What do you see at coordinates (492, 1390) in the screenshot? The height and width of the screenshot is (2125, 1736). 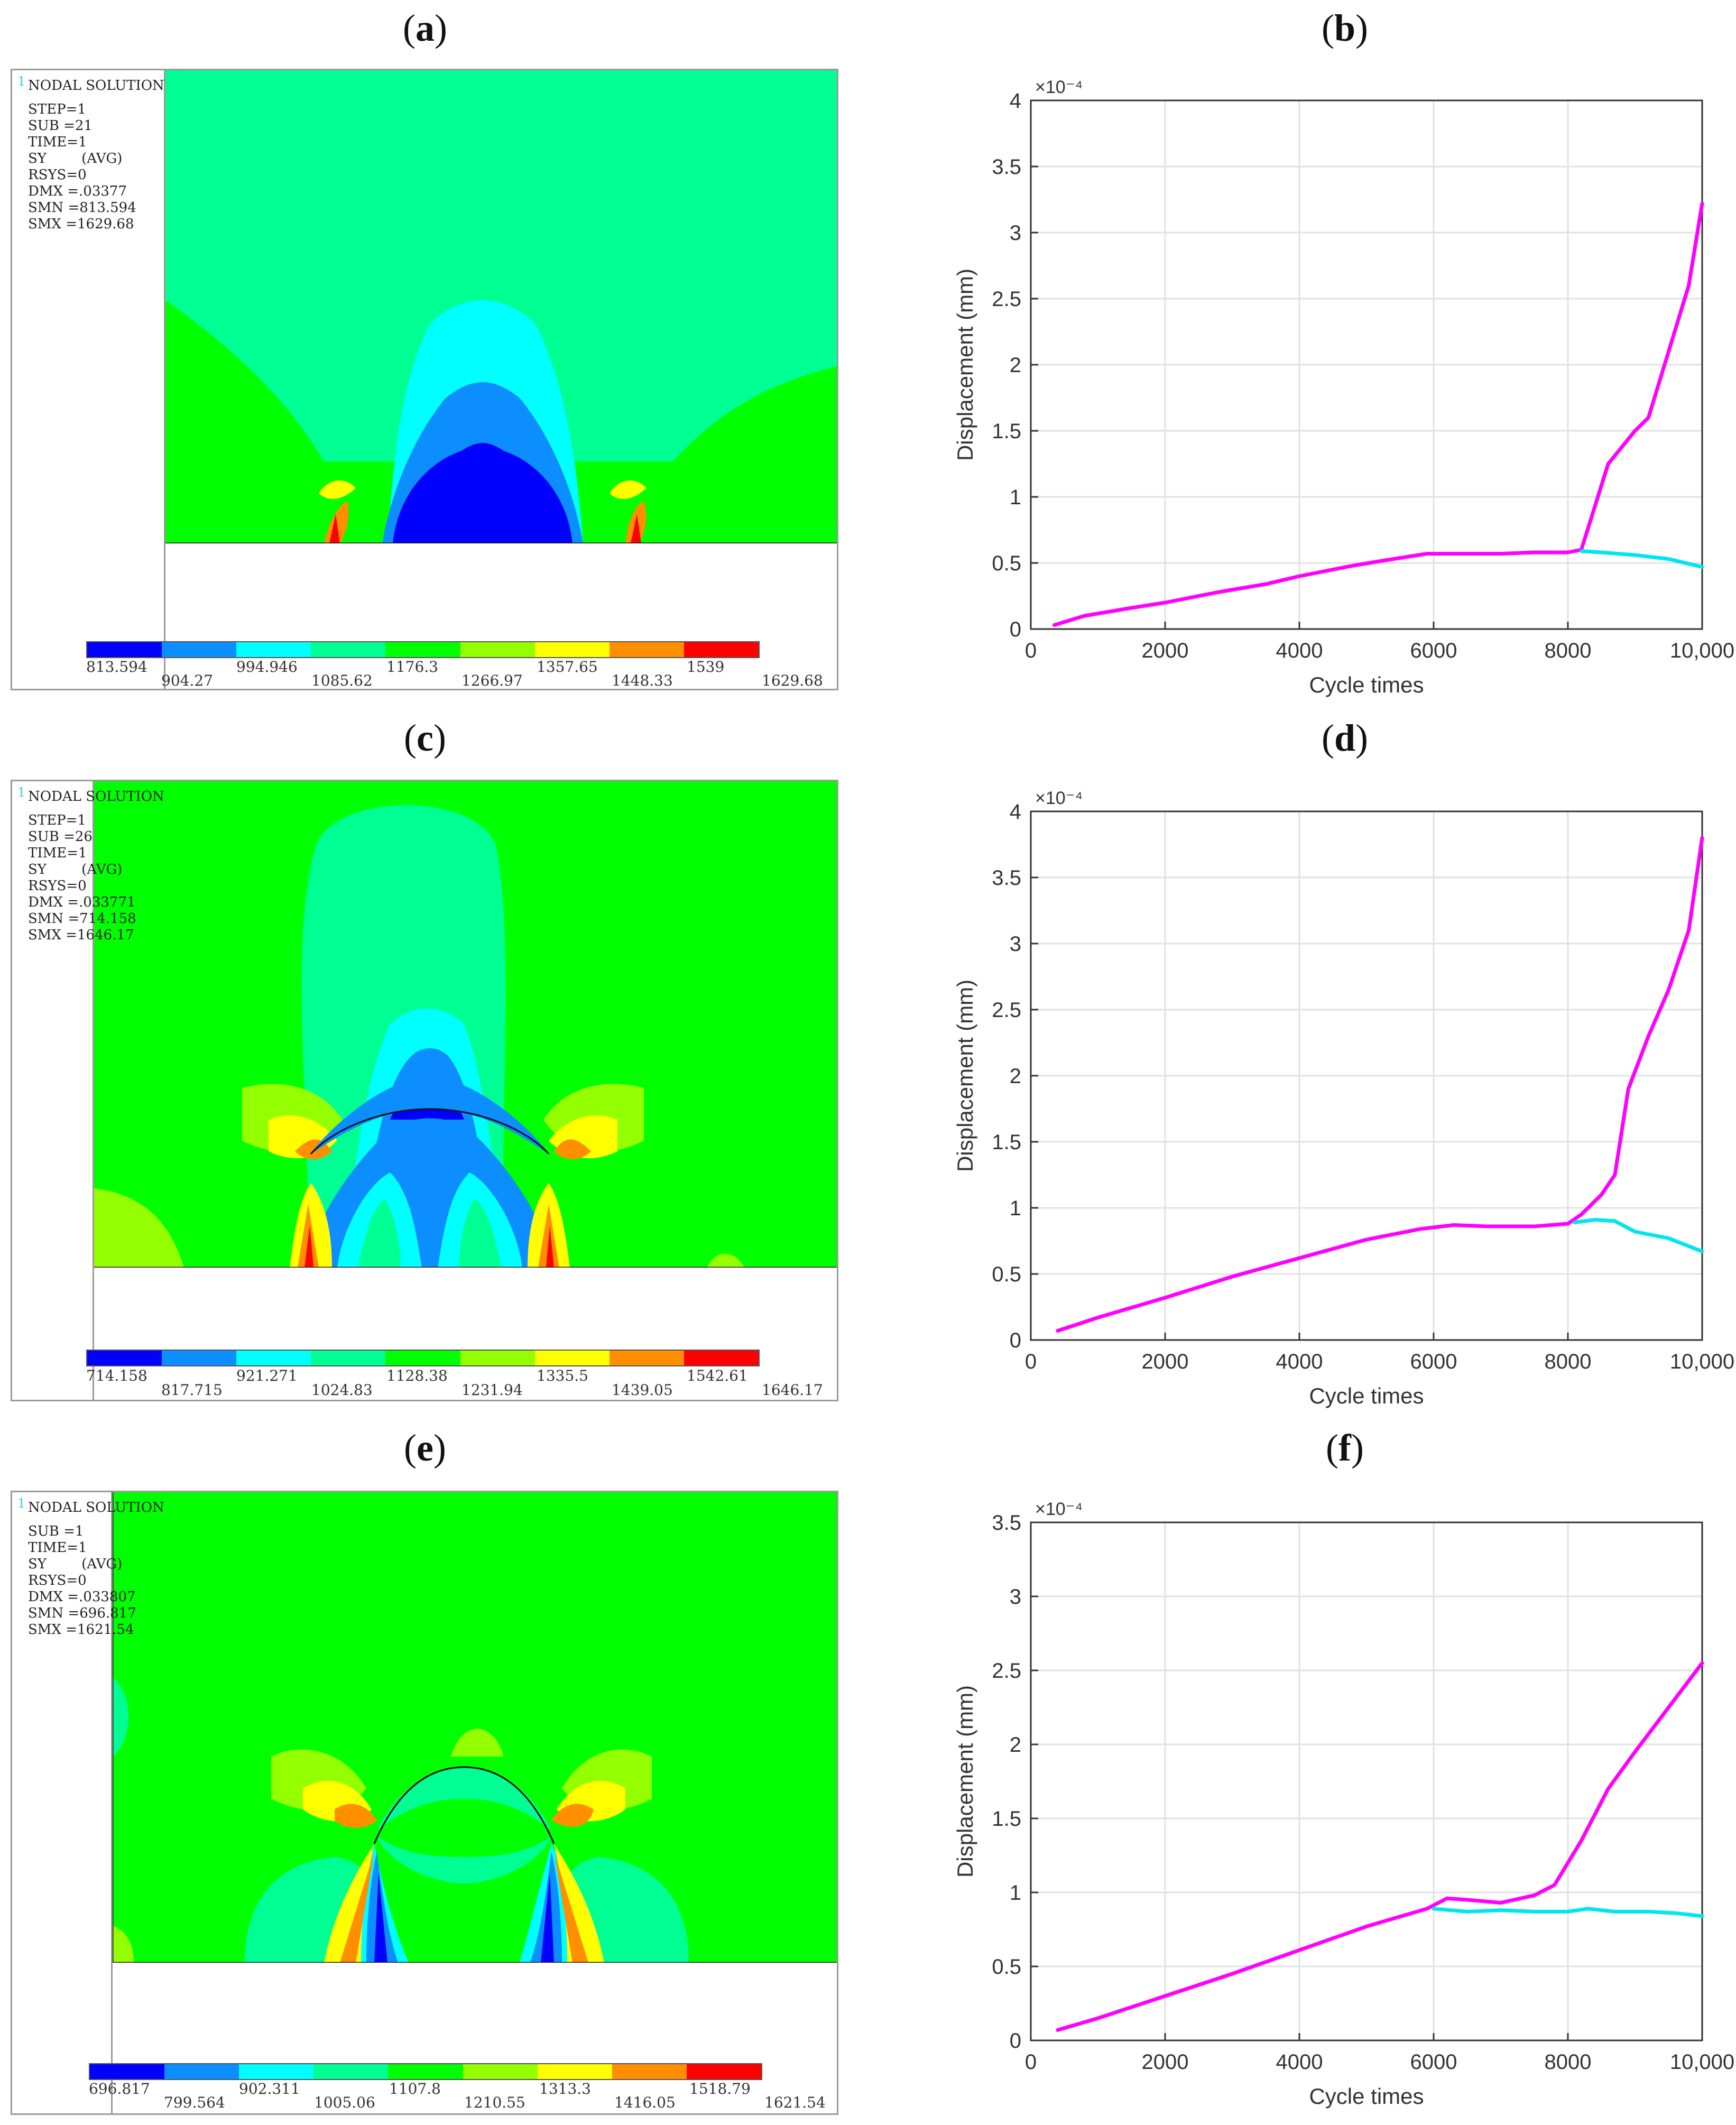 I see `contour-label: 1231.94` at bounding box center [492, 1390].